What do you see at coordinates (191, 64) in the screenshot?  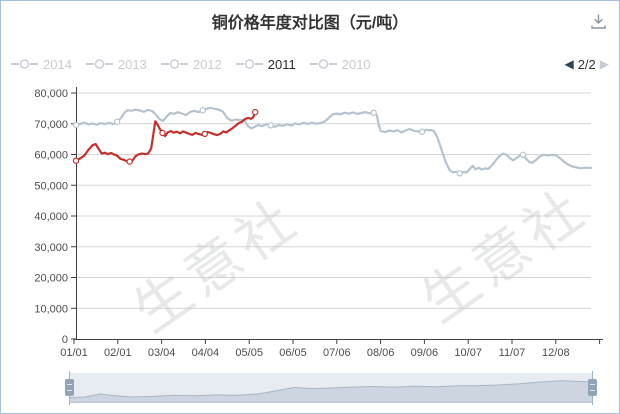 I see `legend-item-2012: 2012` at bounding box center [191, 64].